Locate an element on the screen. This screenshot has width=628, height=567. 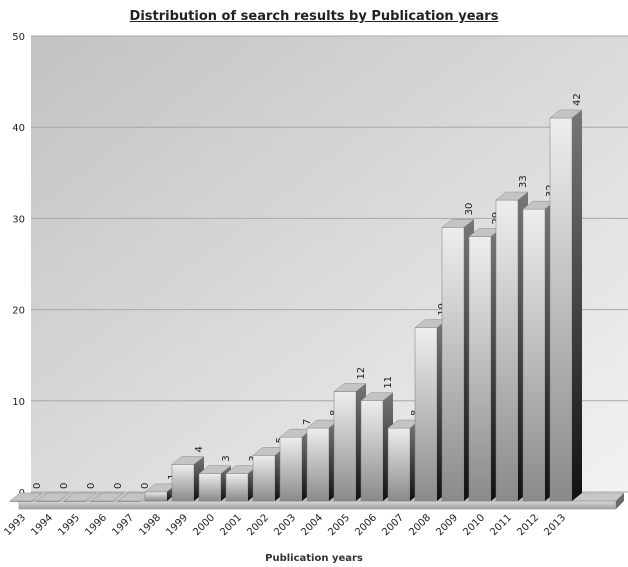
bar-1995 is located at coordinates (80, 497).